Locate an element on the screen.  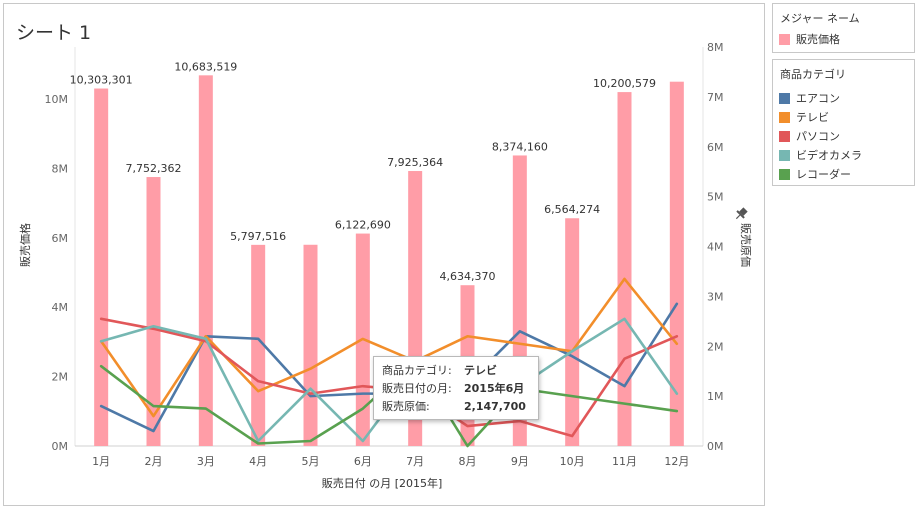
legend-product-category: 商品カテゴリ エアコン テレビ パソコン ビデオカメラ レコーダー is located at coordinates (843, 122).